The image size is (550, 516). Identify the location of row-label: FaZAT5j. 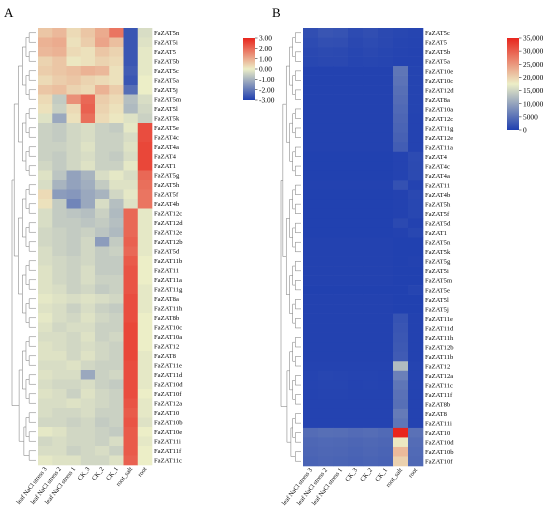
(166, 90).